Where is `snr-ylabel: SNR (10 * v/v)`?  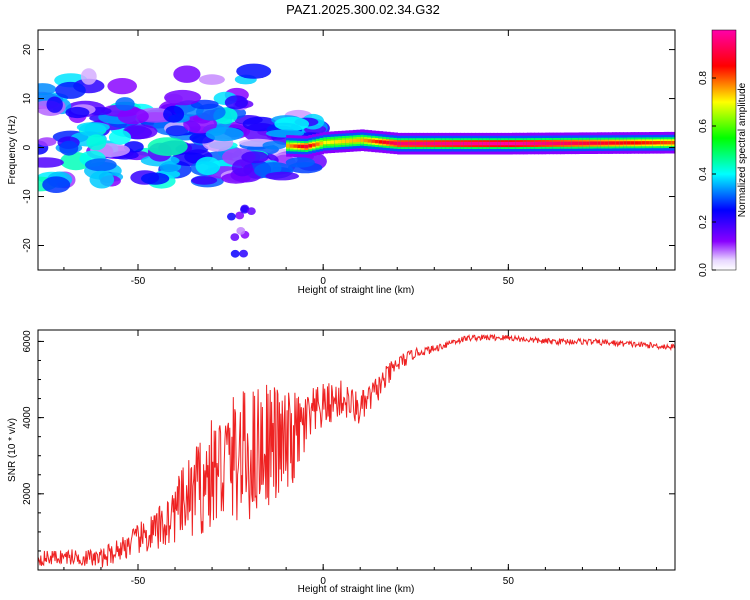
snr-ylabel: SNR (10 * v/v) is located at coordinates (12, 450).